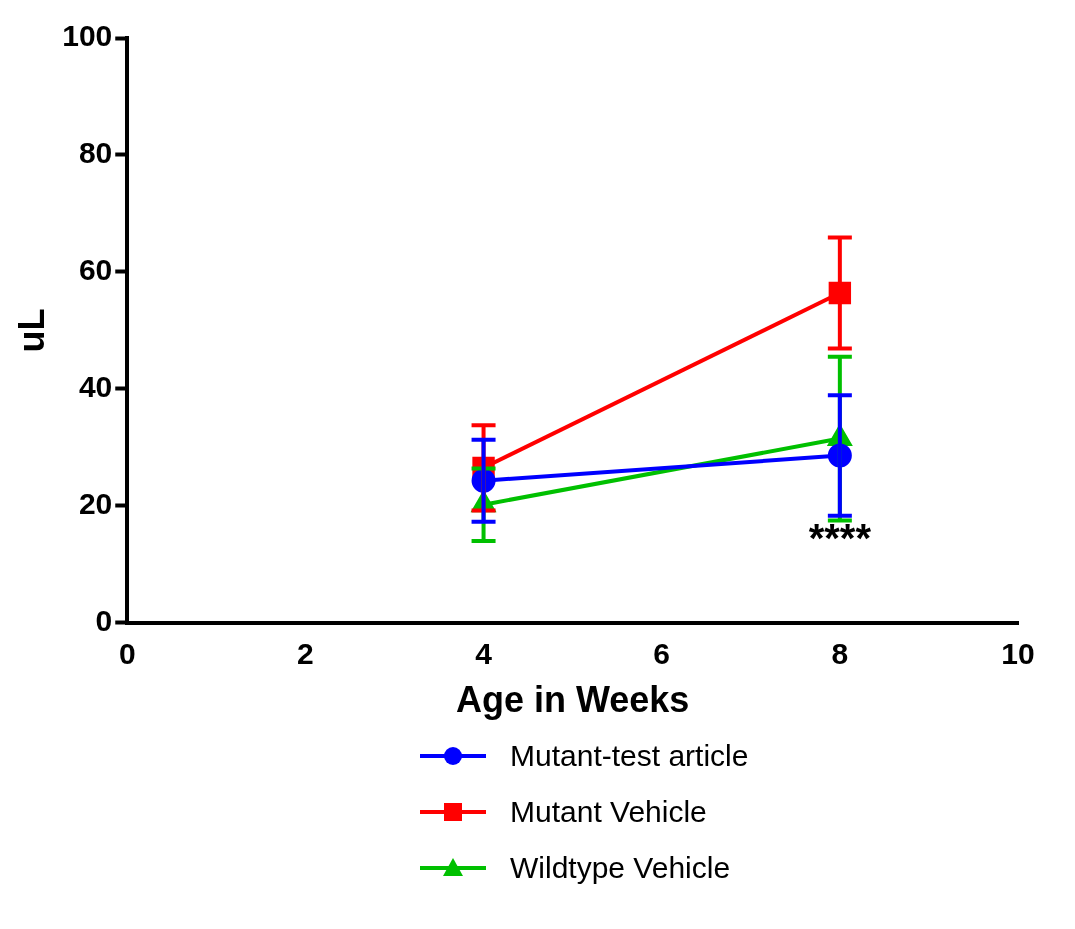 The width and height of the screenshot is (1075, 929). I want to click on x-tick-label: 4, so click(484, 654).